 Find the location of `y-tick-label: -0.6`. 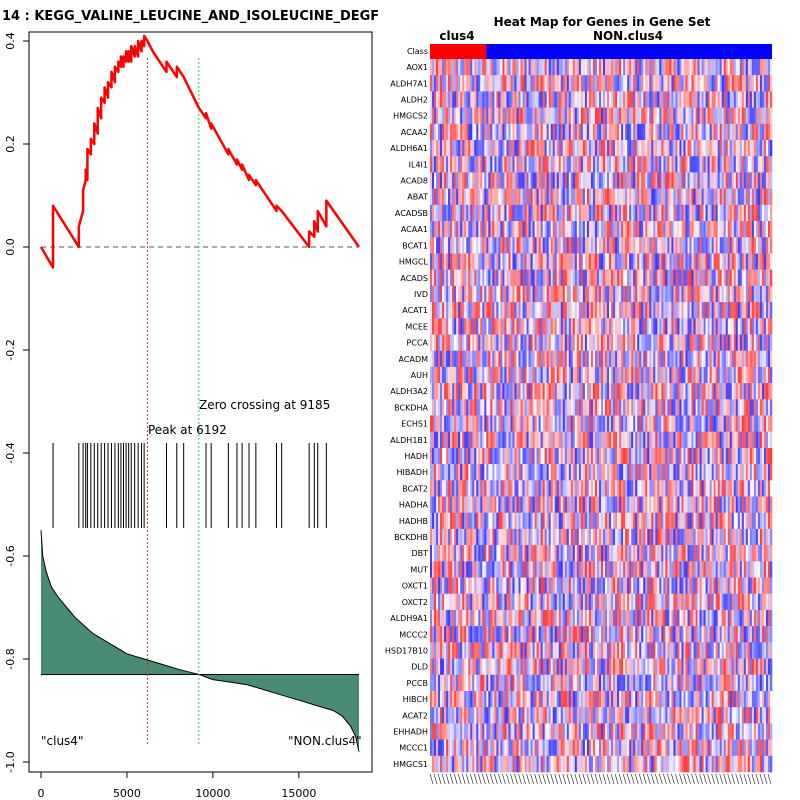

y-tick-label: -0.6 is located at coordinates (10, 555).